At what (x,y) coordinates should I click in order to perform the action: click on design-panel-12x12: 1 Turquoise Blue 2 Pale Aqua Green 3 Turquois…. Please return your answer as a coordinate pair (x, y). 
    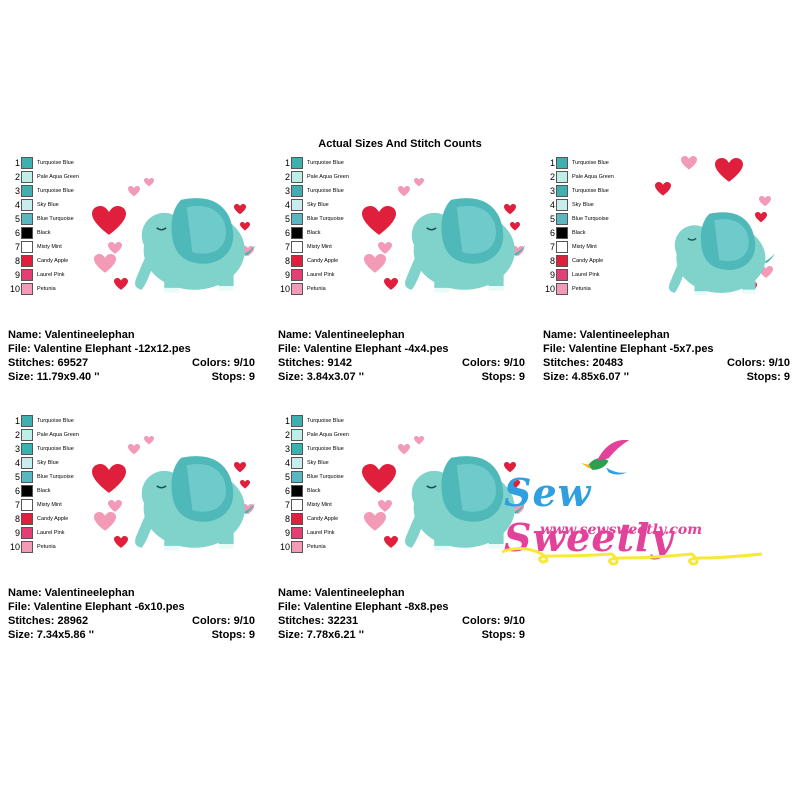
    Looking at the image, I should click on (133, 271).